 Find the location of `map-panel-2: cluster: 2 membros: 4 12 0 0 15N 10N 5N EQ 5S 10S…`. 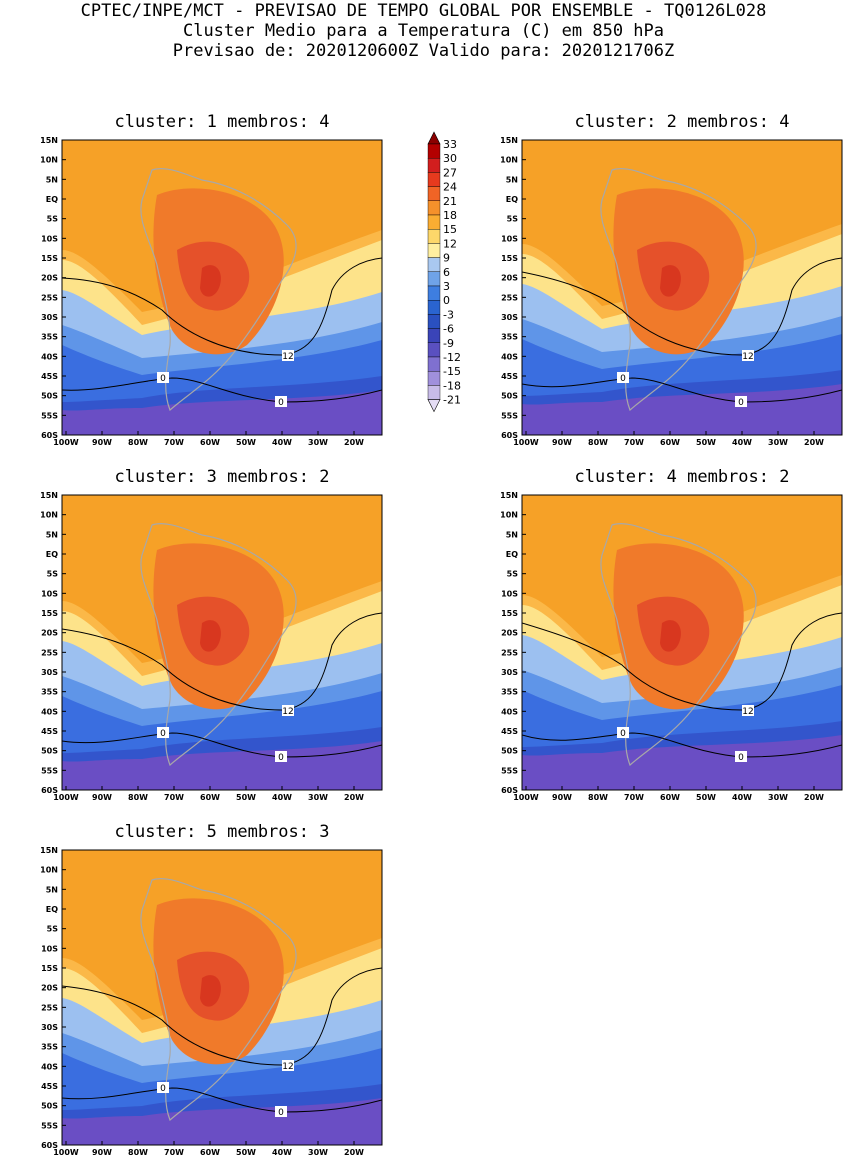

map-panel-2: cluster: 2 membros: 4 12 0 0 15N 10N 5N EQ 5S 10S… is located at coordinates (653, 282).